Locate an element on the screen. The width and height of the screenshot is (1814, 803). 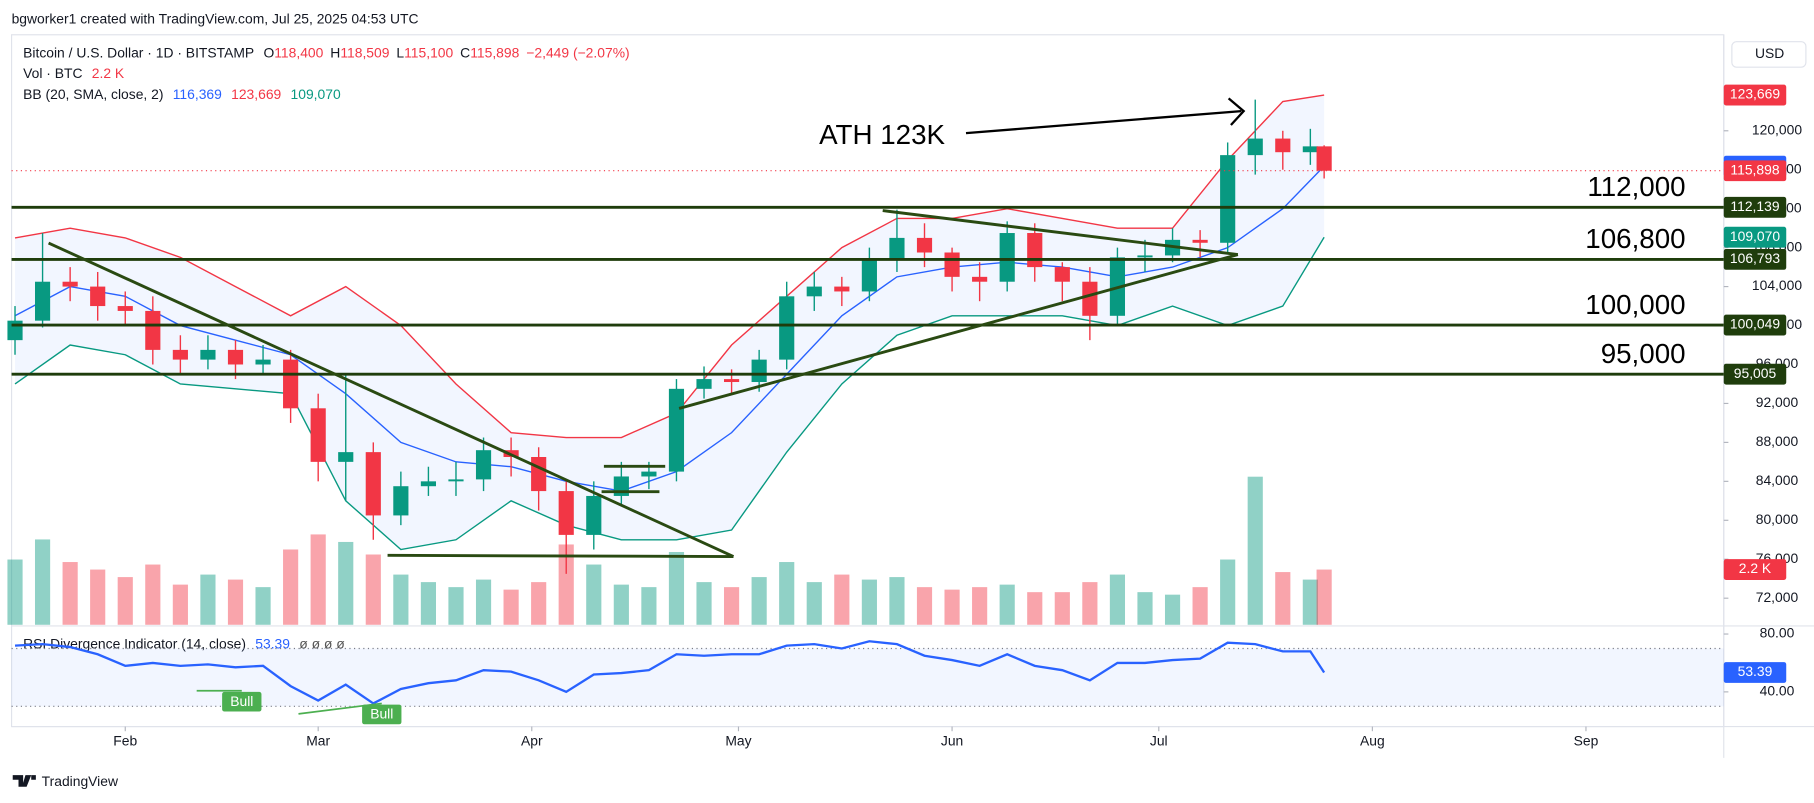
level-text: 112,000 is located at coordinates (1636, 186).